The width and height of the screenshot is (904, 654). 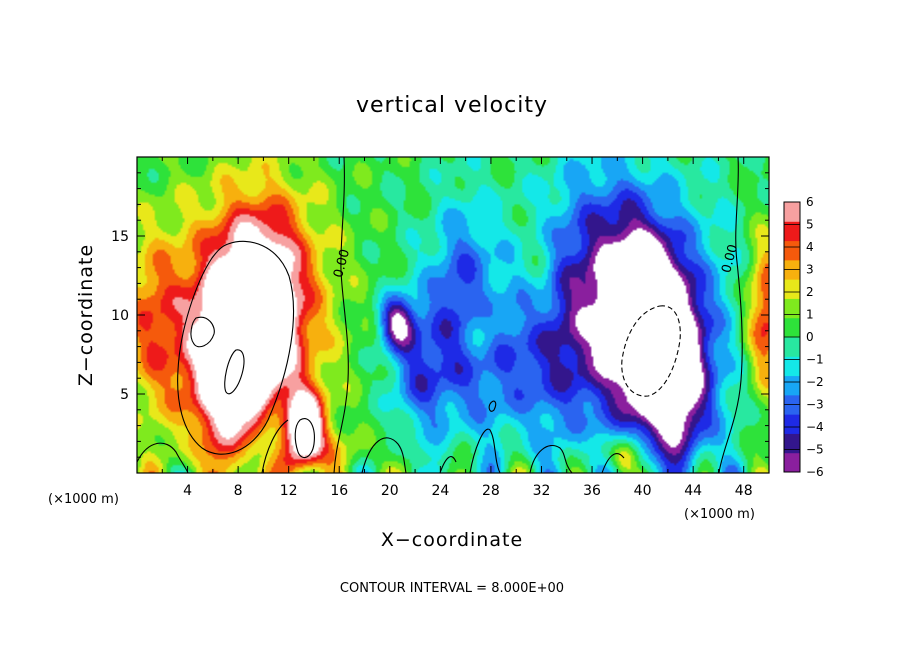 What do you see at coordinates (693, 491) in the screenshot?
I see `x-tick-label: 44` at bounding box center [693, 491].